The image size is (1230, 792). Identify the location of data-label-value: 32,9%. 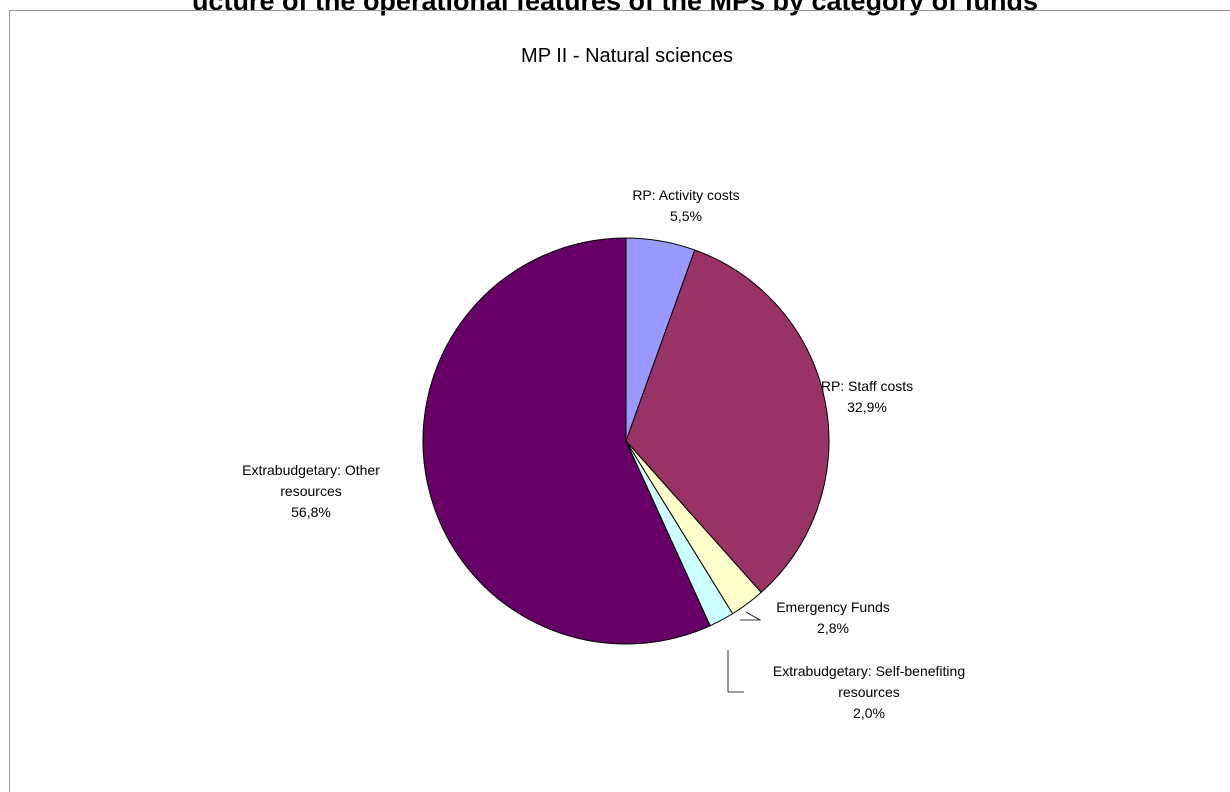
(867, 407).